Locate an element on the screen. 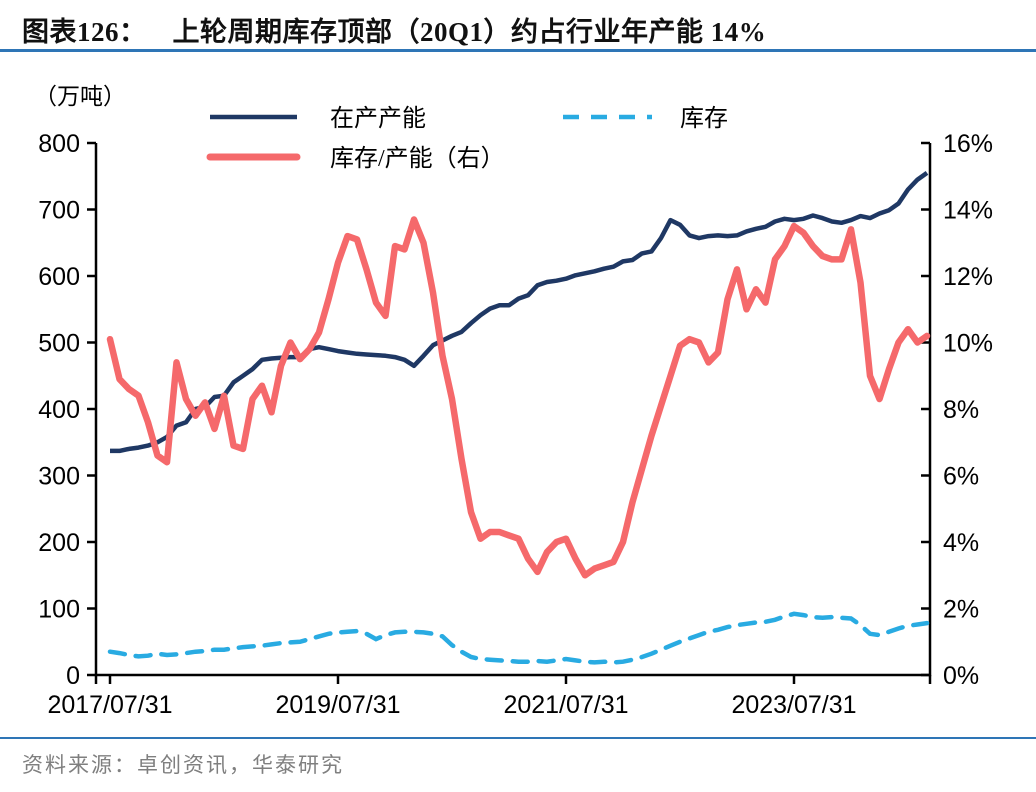  figure-number: 图表126： is located at coordinates (84, 32).